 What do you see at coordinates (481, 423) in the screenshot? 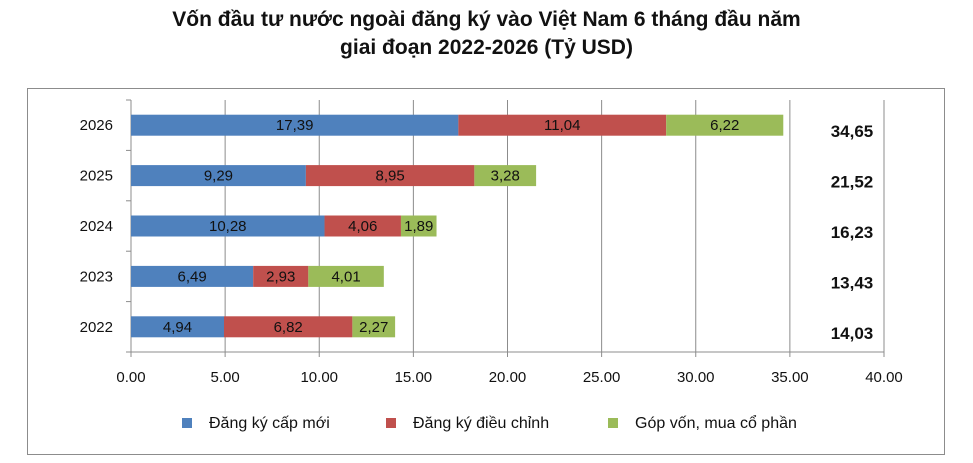
I see `legend-label: Đăng ký điều chỉnh` at bounding box center [481, 423].